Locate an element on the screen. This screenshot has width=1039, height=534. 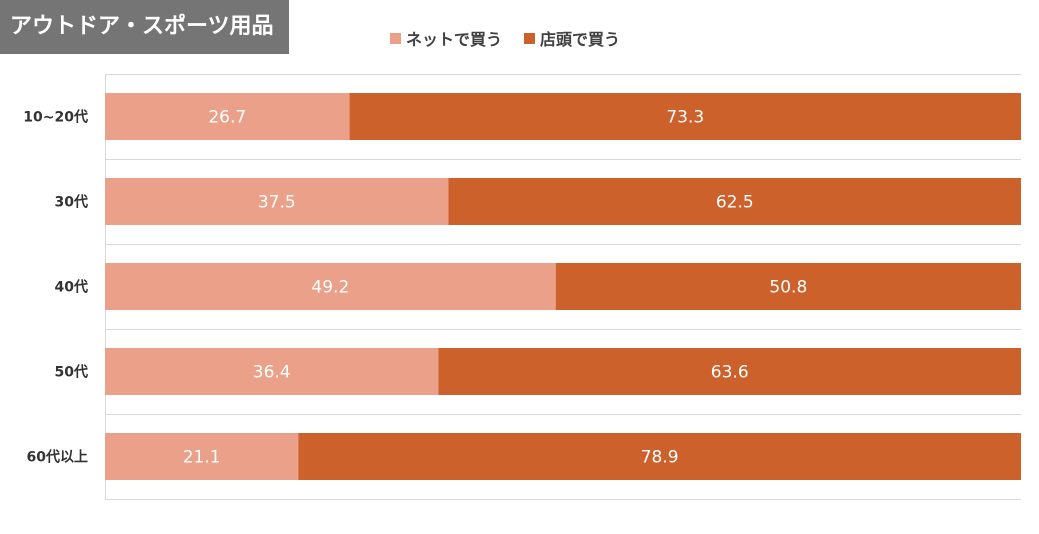
data-label: 37.5 is located at coordinates (277, 203).